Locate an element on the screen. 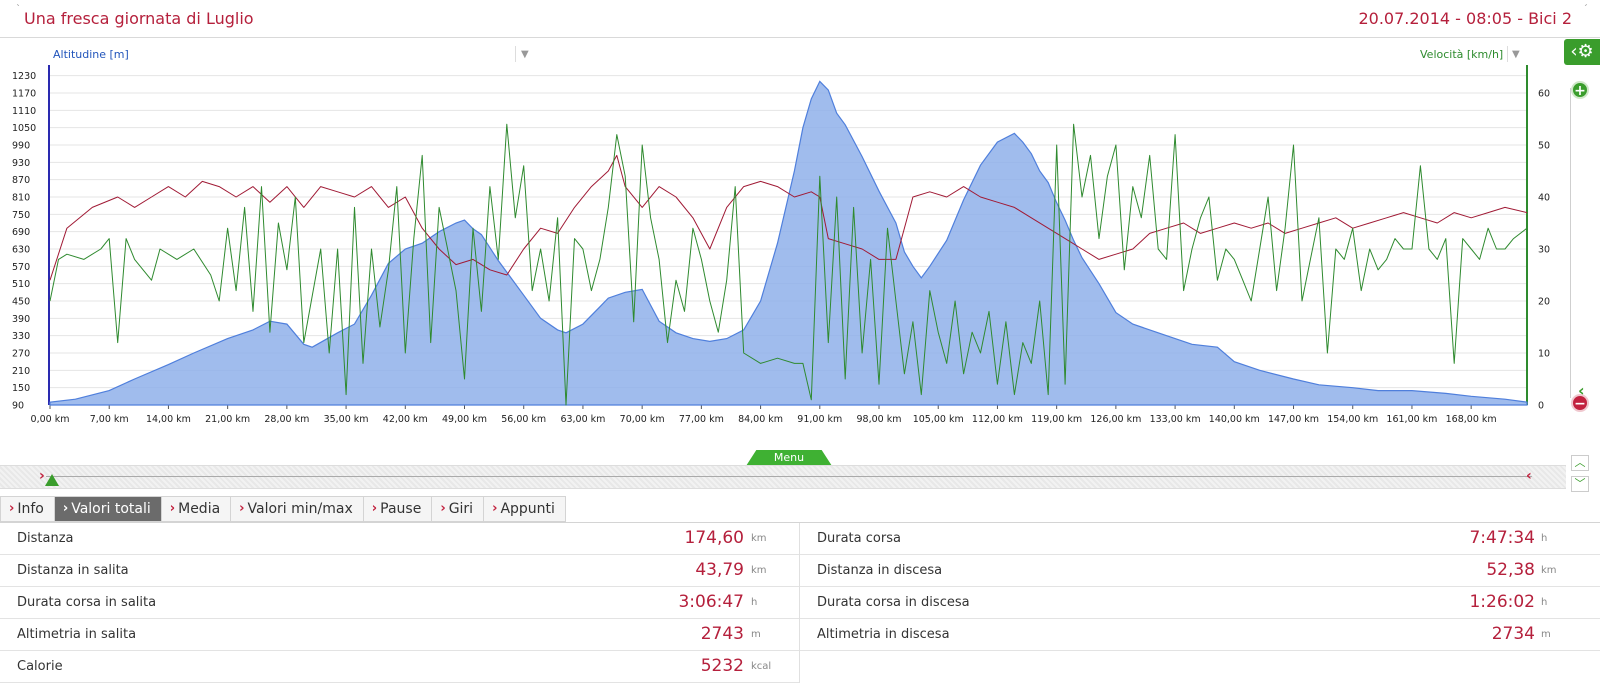  y-tick-label: 1110 is located at coordinates (24, 111).